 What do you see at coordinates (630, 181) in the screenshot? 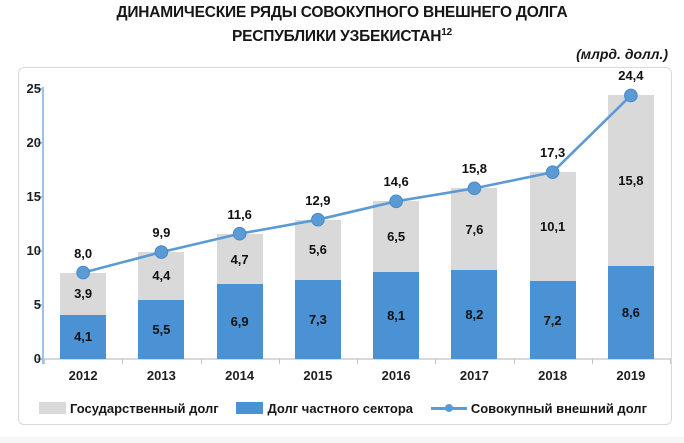
I see `bar-segment-state-debt: 15,8` at bounding box center [630, 181].